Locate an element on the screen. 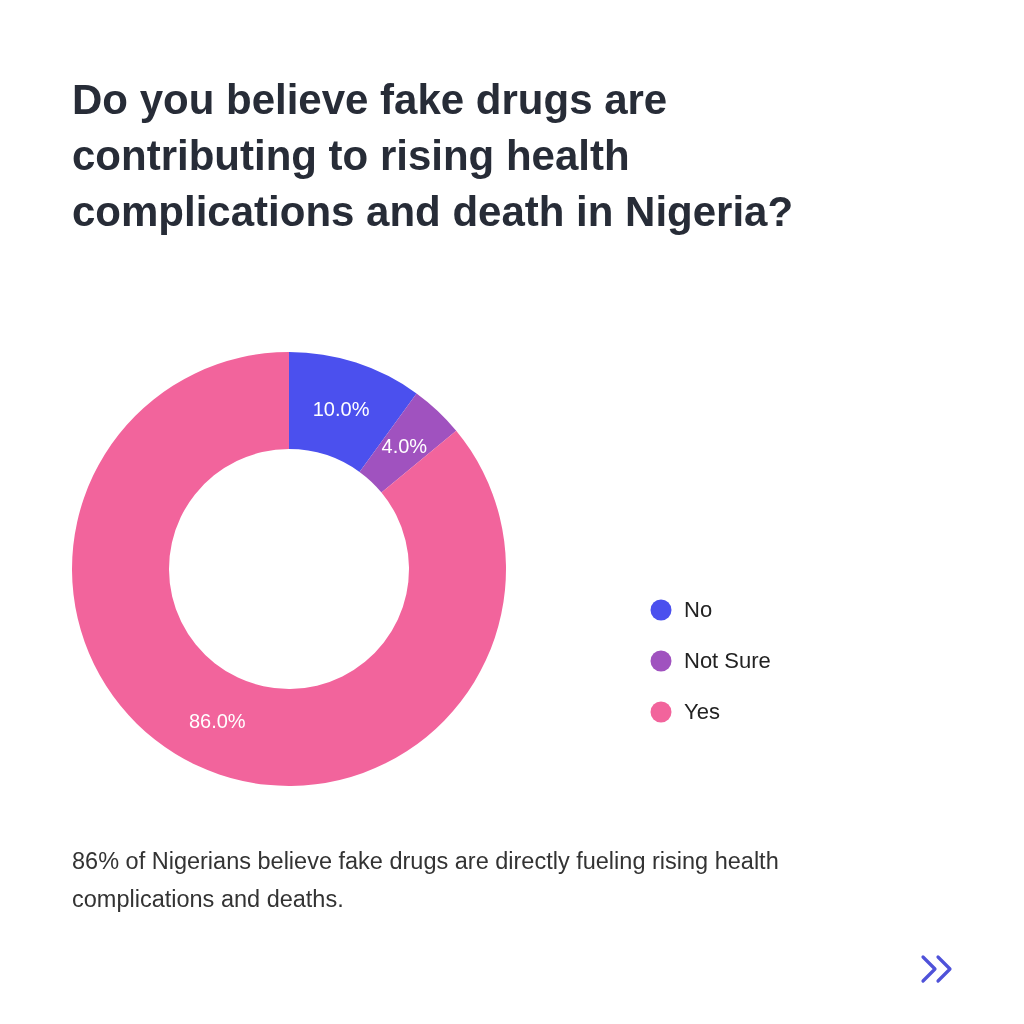 The width and height of the screenshot is (1024, 1024). data-label: 10.0% is located at coordinates (341, 408).